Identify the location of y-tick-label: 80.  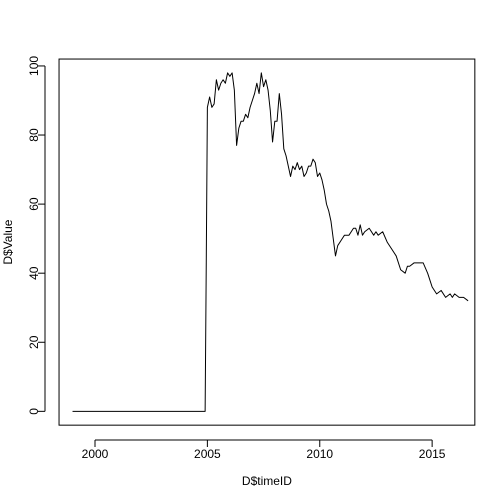
(34, 135).